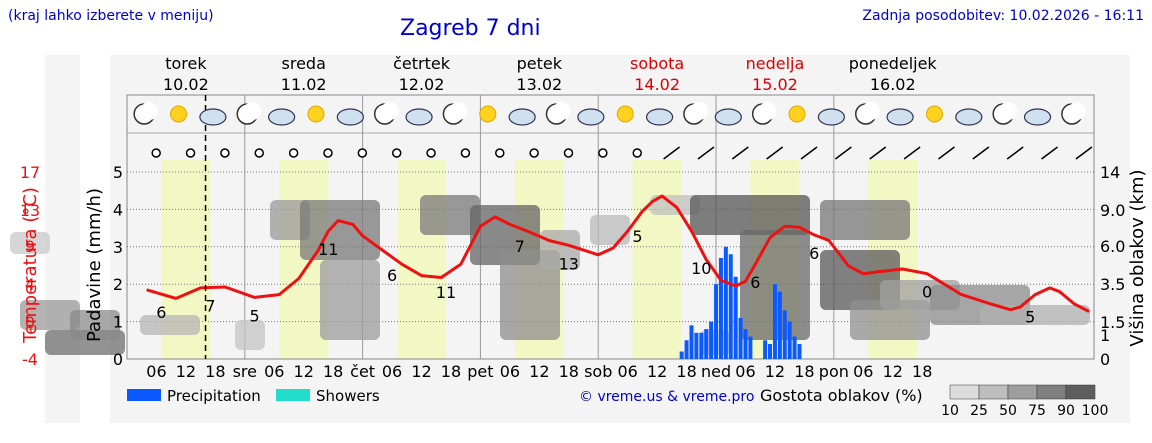  What do you see at coordinates (480, 371) in the screenshot?
I see `x-tick-label: pet` at bounding box center [480, 371].